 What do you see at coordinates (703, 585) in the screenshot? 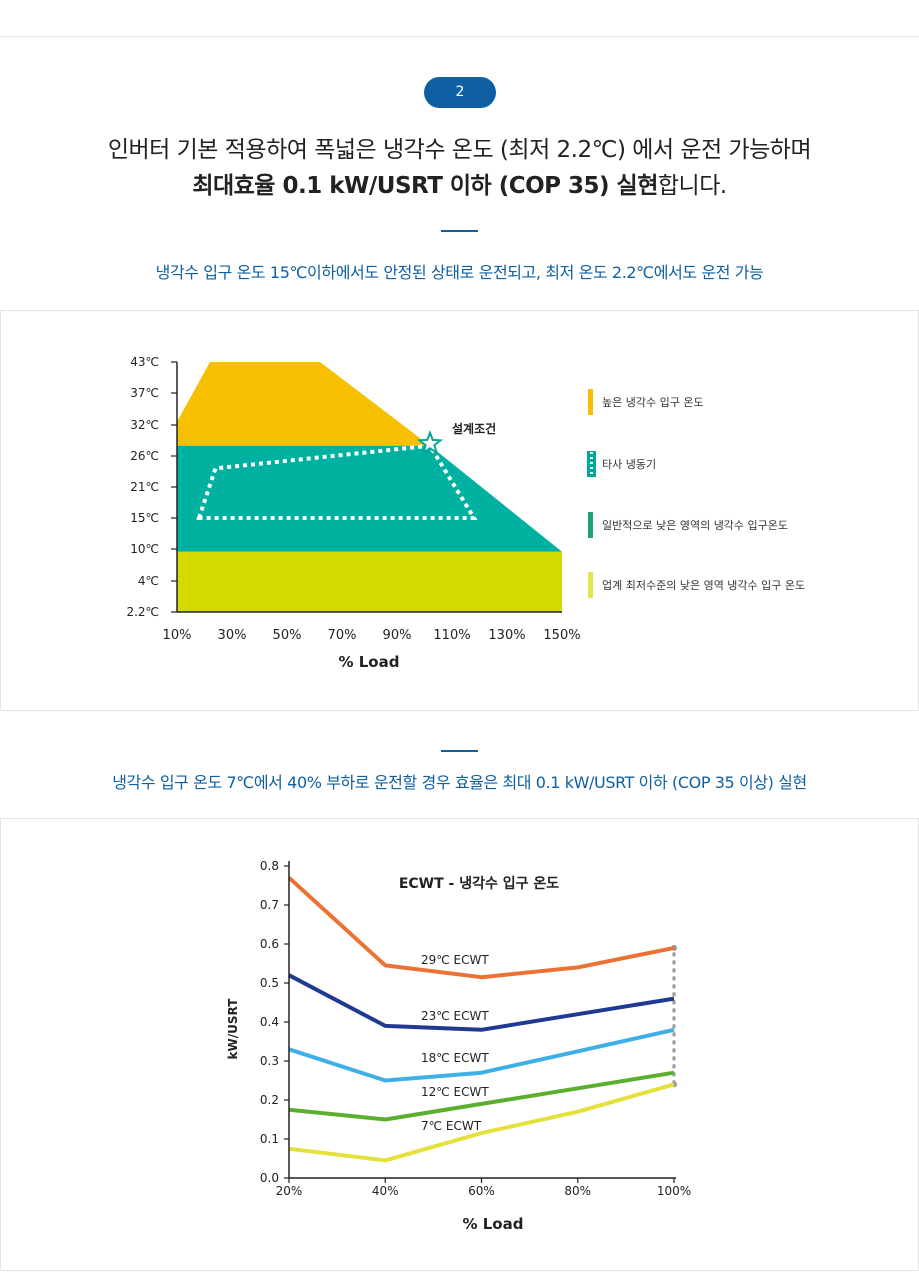
I see `legend-label: 업계 최저수준의 낮은 영역 냉각수 입구 온도` at bounding box center [703, 585].